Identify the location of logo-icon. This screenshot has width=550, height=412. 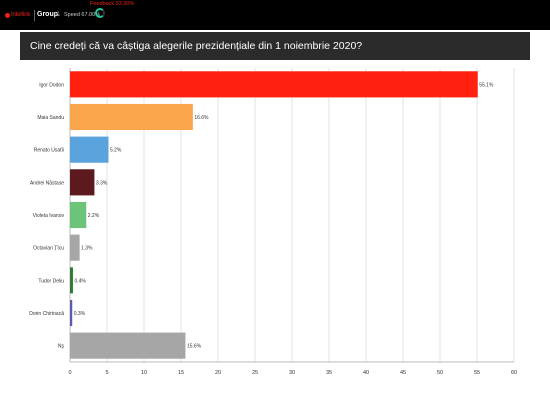
(7, 15).